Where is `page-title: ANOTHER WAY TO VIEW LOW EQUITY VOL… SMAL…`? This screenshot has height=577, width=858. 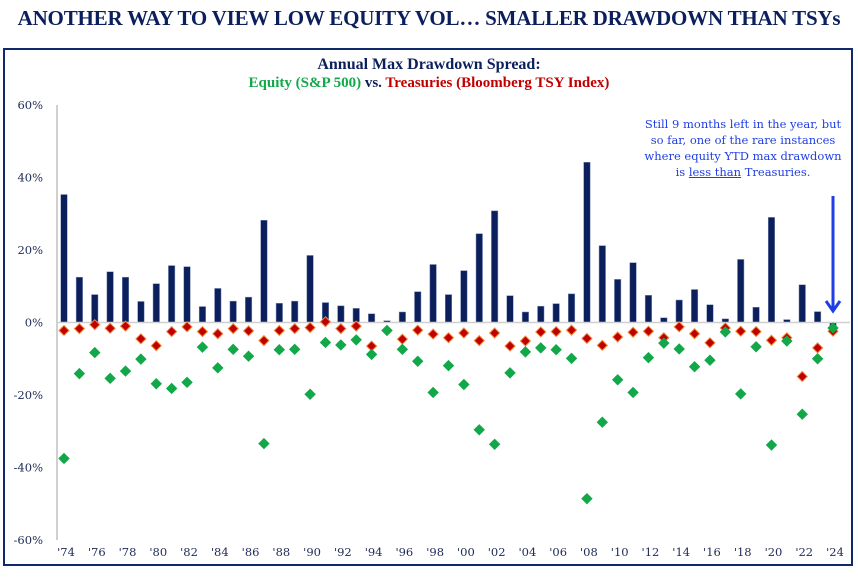 page-title: ANOTHER WAY TO VIEW LOW EQUITY VOL… SMAL… is located at coordinates (429, 18).